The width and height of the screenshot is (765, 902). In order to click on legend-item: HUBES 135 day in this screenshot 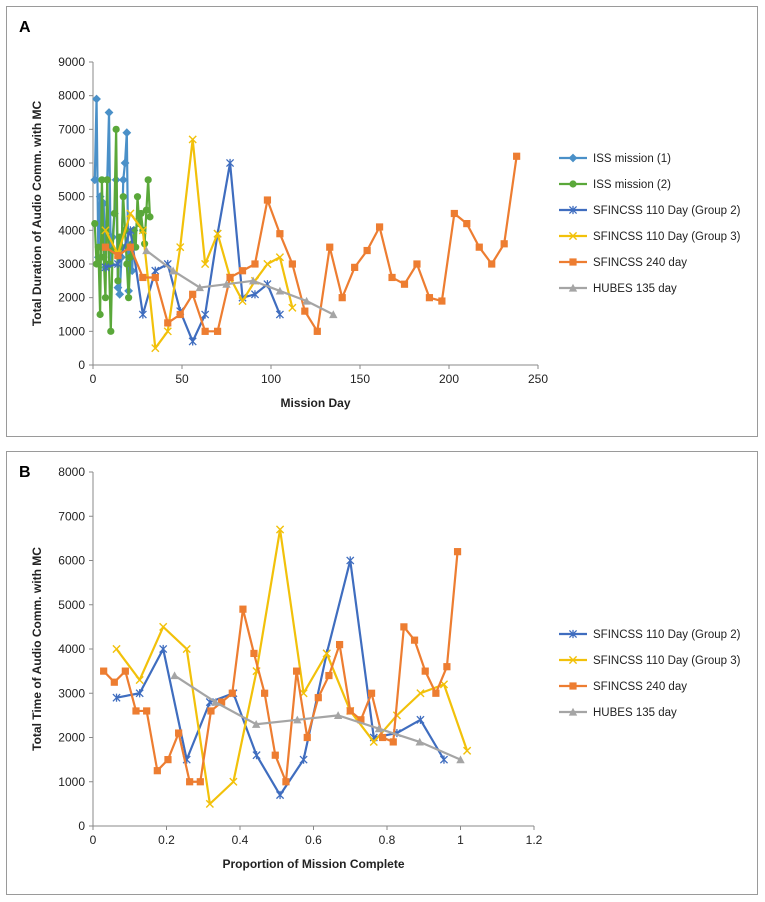, I will do `click(618, 713)`.